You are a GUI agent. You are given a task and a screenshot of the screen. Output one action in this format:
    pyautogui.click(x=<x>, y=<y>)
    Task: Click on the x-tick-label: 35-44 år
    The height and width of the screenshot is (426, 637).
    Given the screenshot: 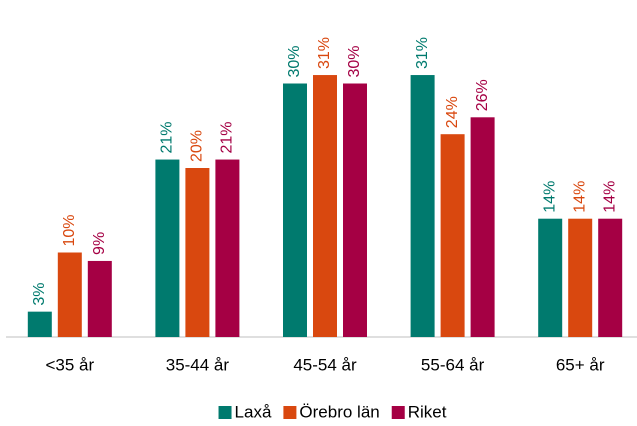 What is the action you would take?
    pyautogui.click(x=198, y=364)
    